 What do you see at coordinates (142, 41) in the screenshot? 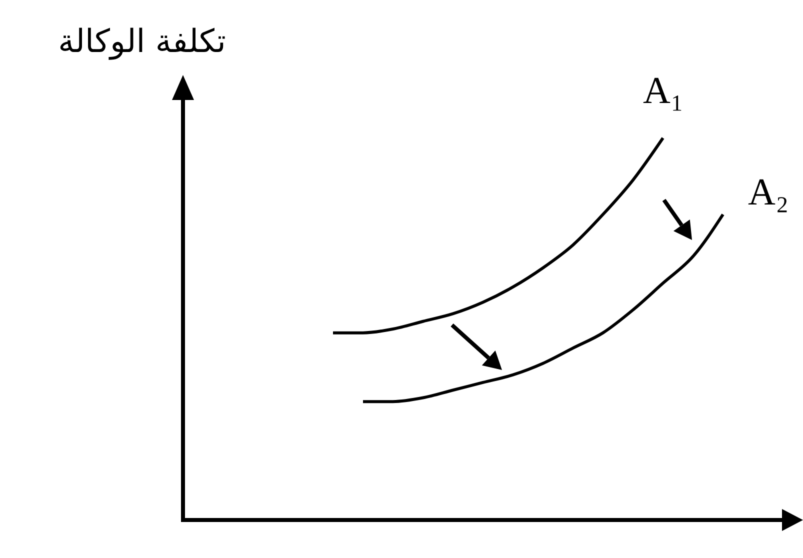
I see `y-axis-title: تكلفة الوكالة` at bounding box center [142, 41].